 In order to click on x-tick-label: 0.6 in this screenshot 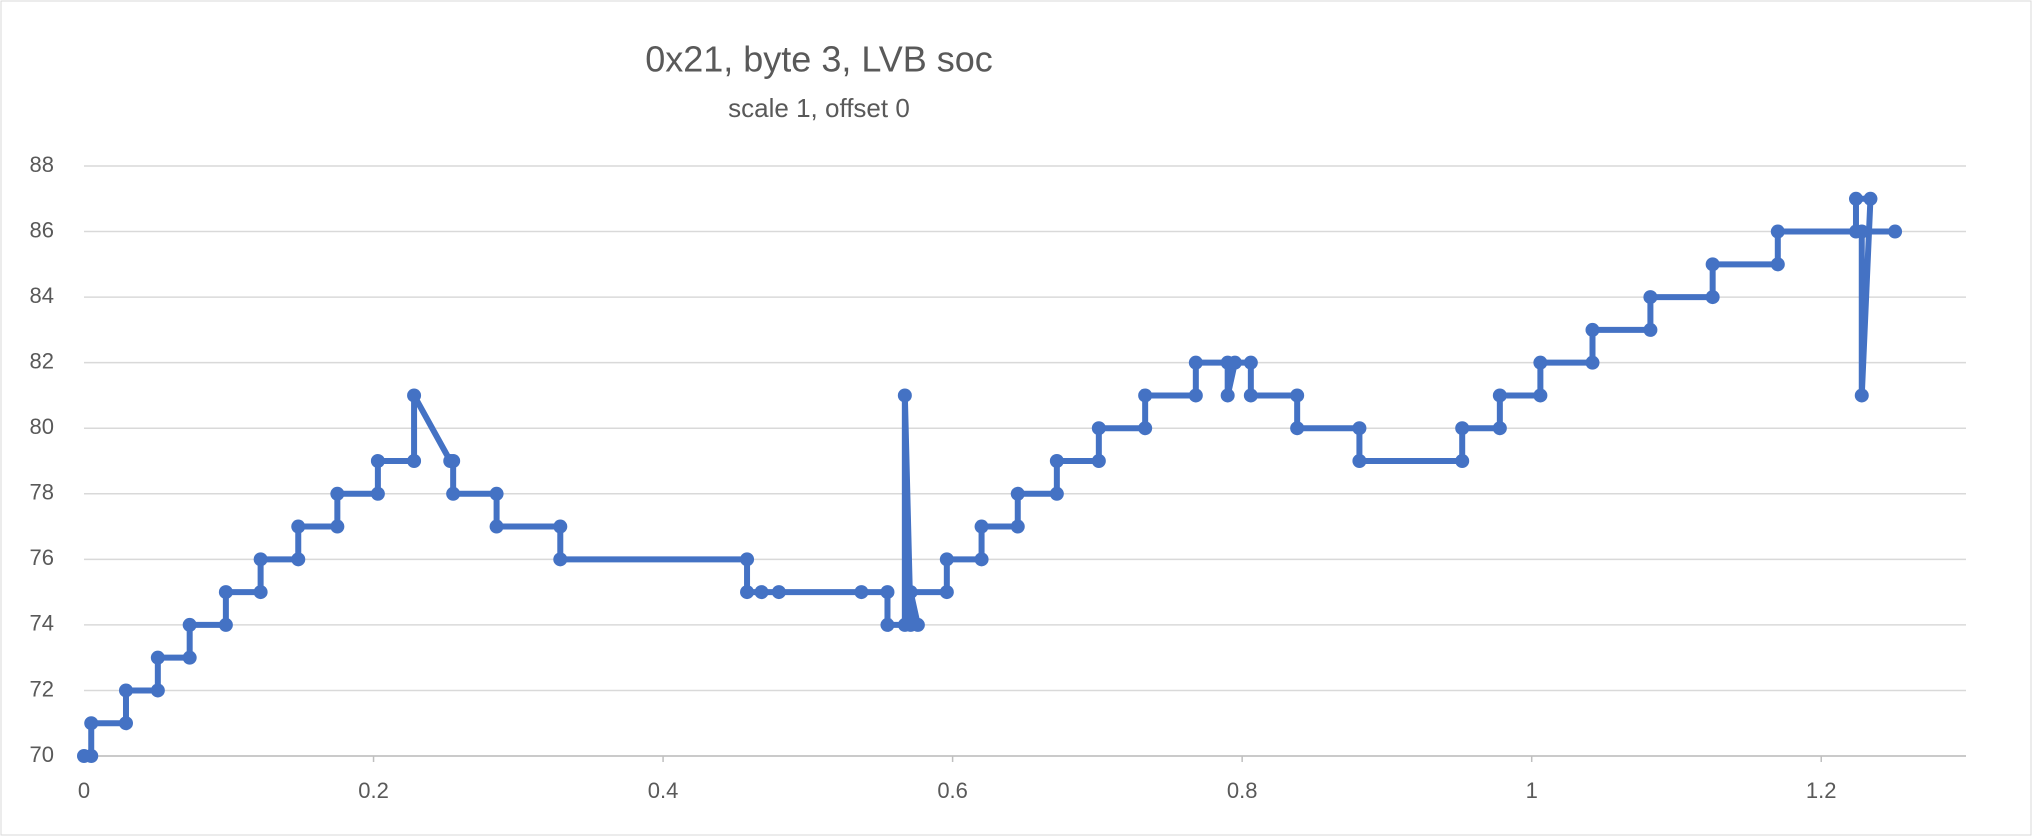, I will do `click(952, 790)`.